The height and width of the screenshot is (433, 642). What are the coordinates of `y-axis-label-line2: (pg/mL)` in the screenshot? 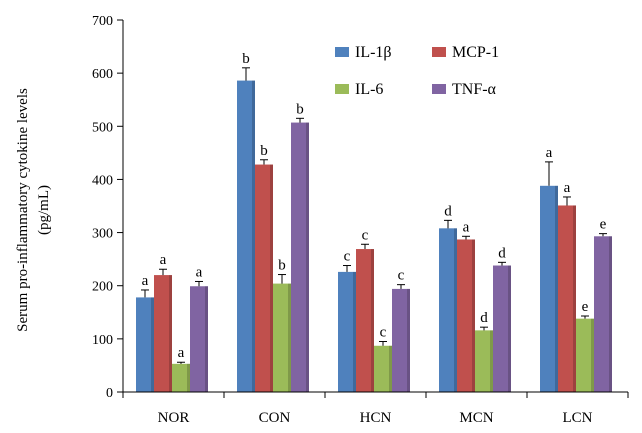 It's located at (44, 210).